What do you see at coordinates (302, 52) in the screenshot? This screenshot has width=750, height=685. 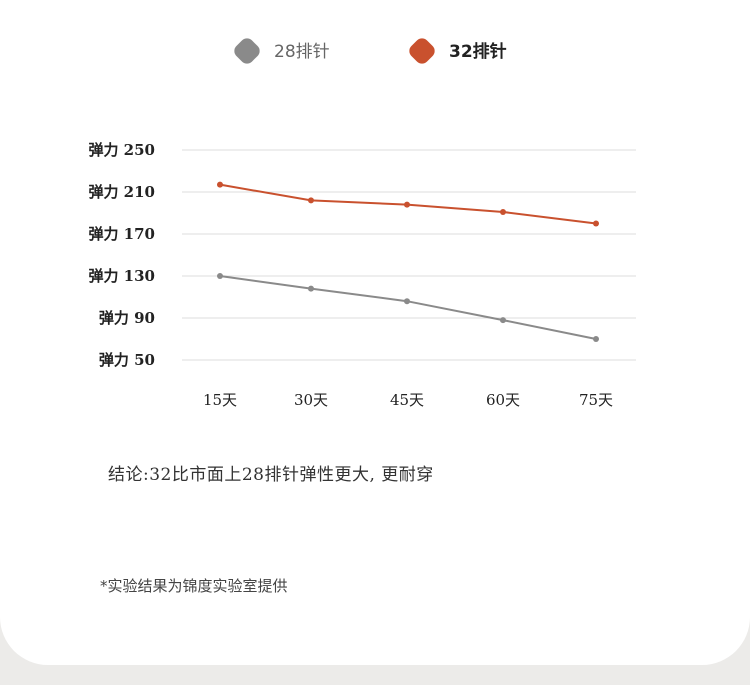 I see `legend-label-1: 28排针` at bounding box center [302, 52].